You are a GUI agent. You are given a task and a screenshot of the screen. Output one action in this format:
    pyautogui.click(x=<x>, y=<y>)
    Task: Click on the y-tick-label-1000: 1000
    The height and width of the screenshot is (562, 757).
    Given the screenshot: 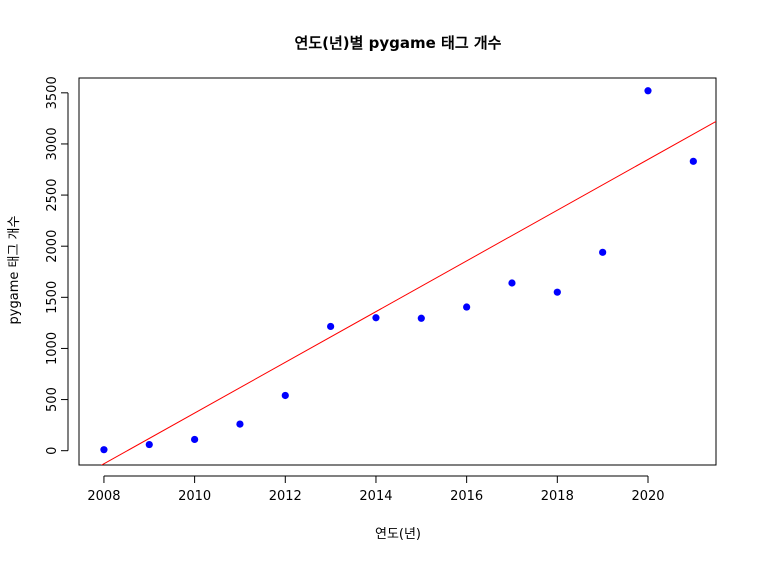 What is the action you would take?
    pyautogui.click(x=52, y=348)
    